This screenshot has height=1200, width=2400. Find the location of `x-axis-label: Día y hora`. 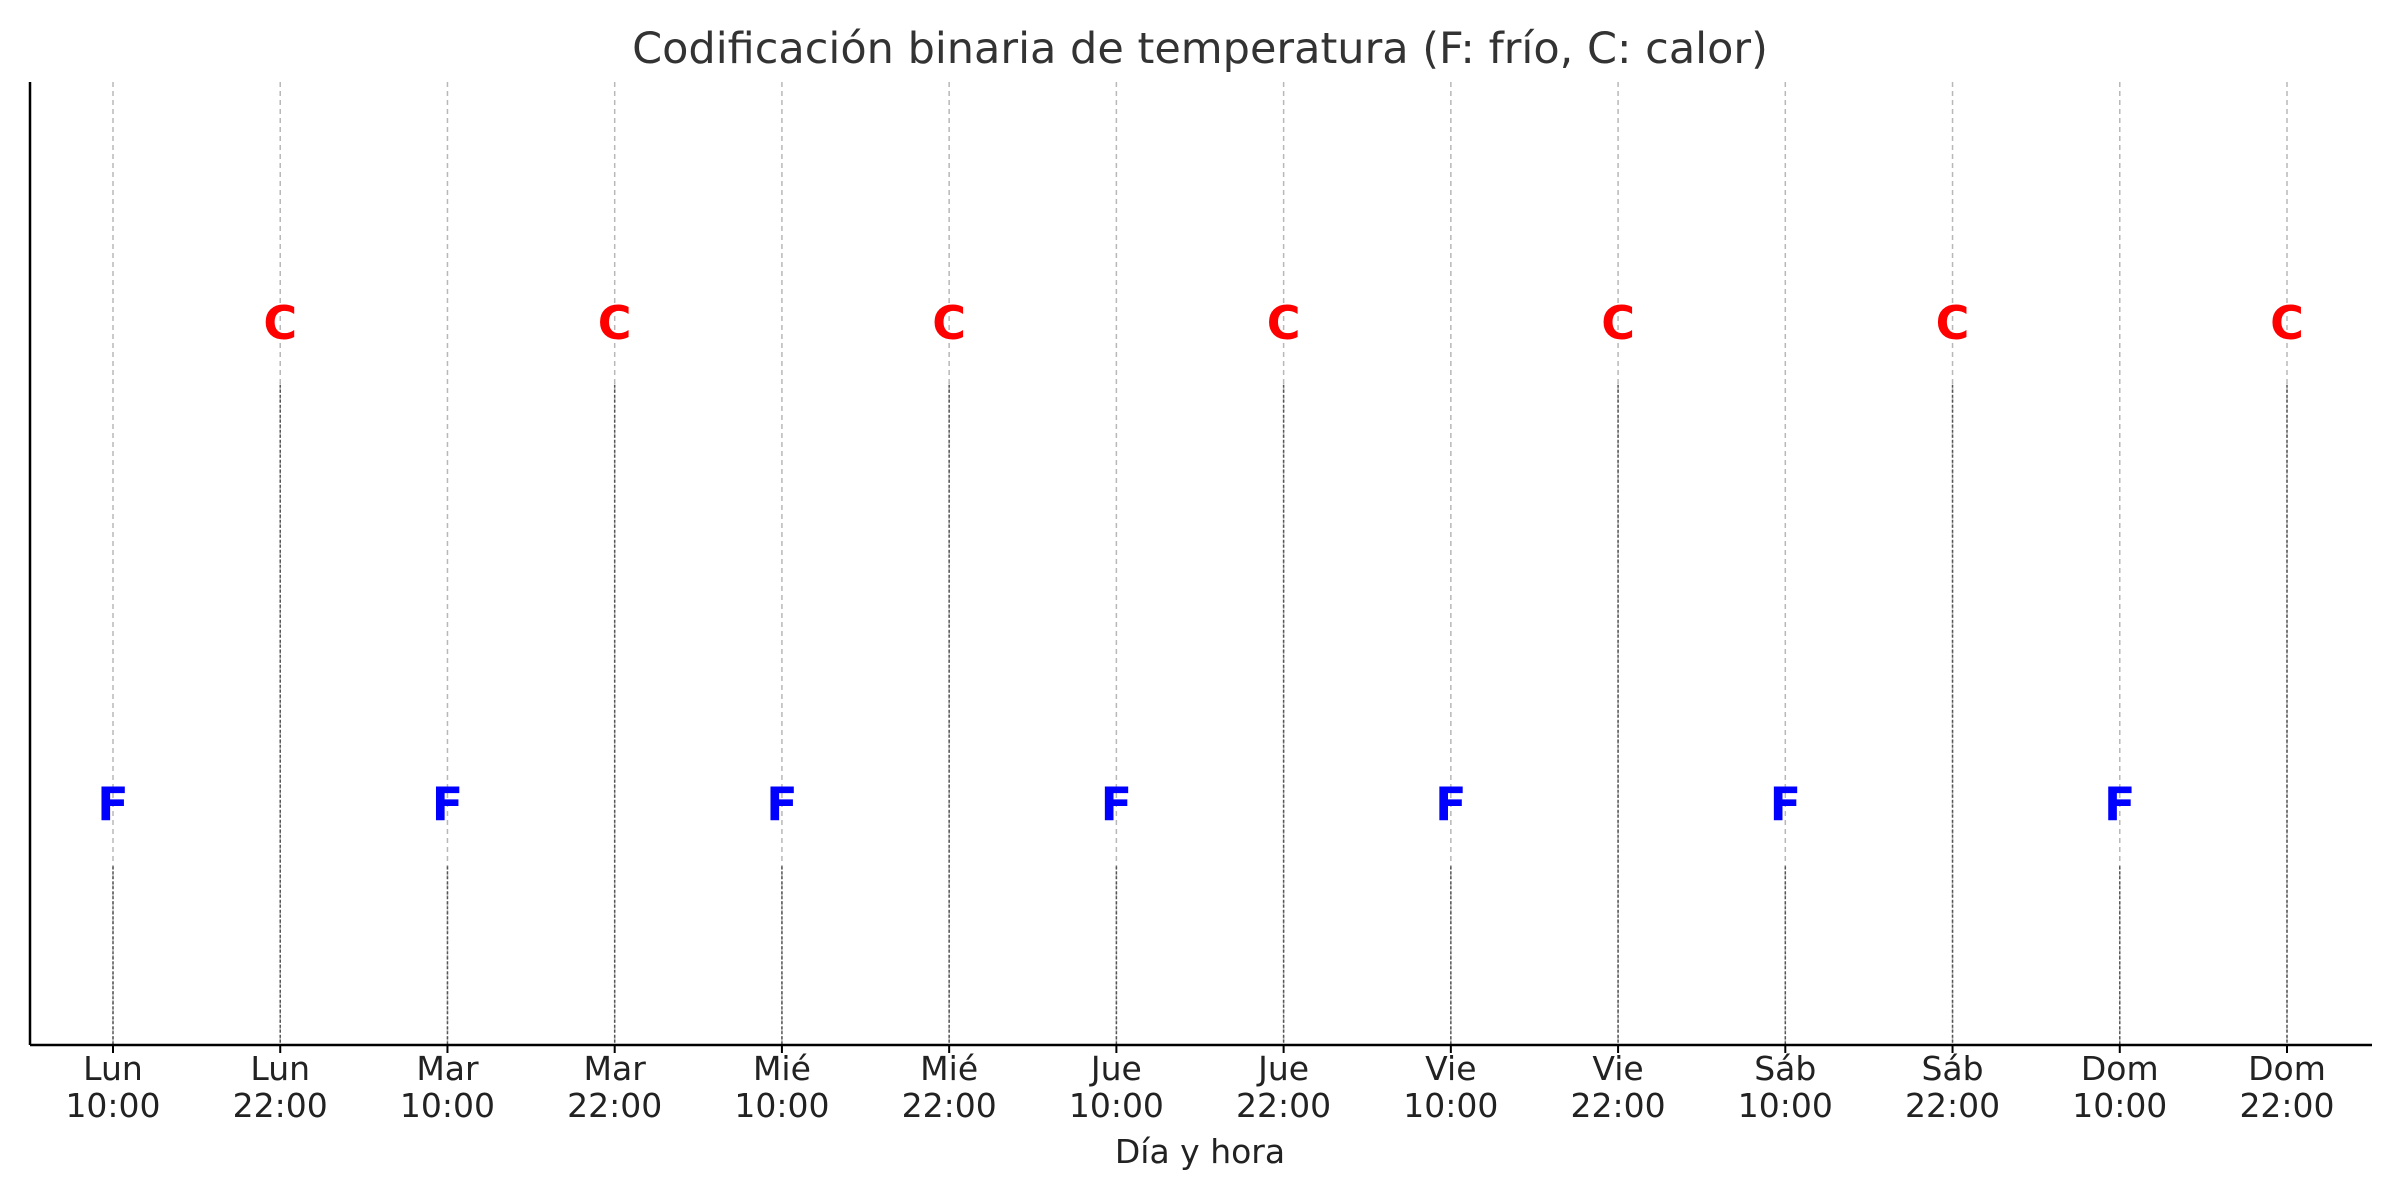

x-axis-label: Día y hora is located at coordinates (1200, 1151).